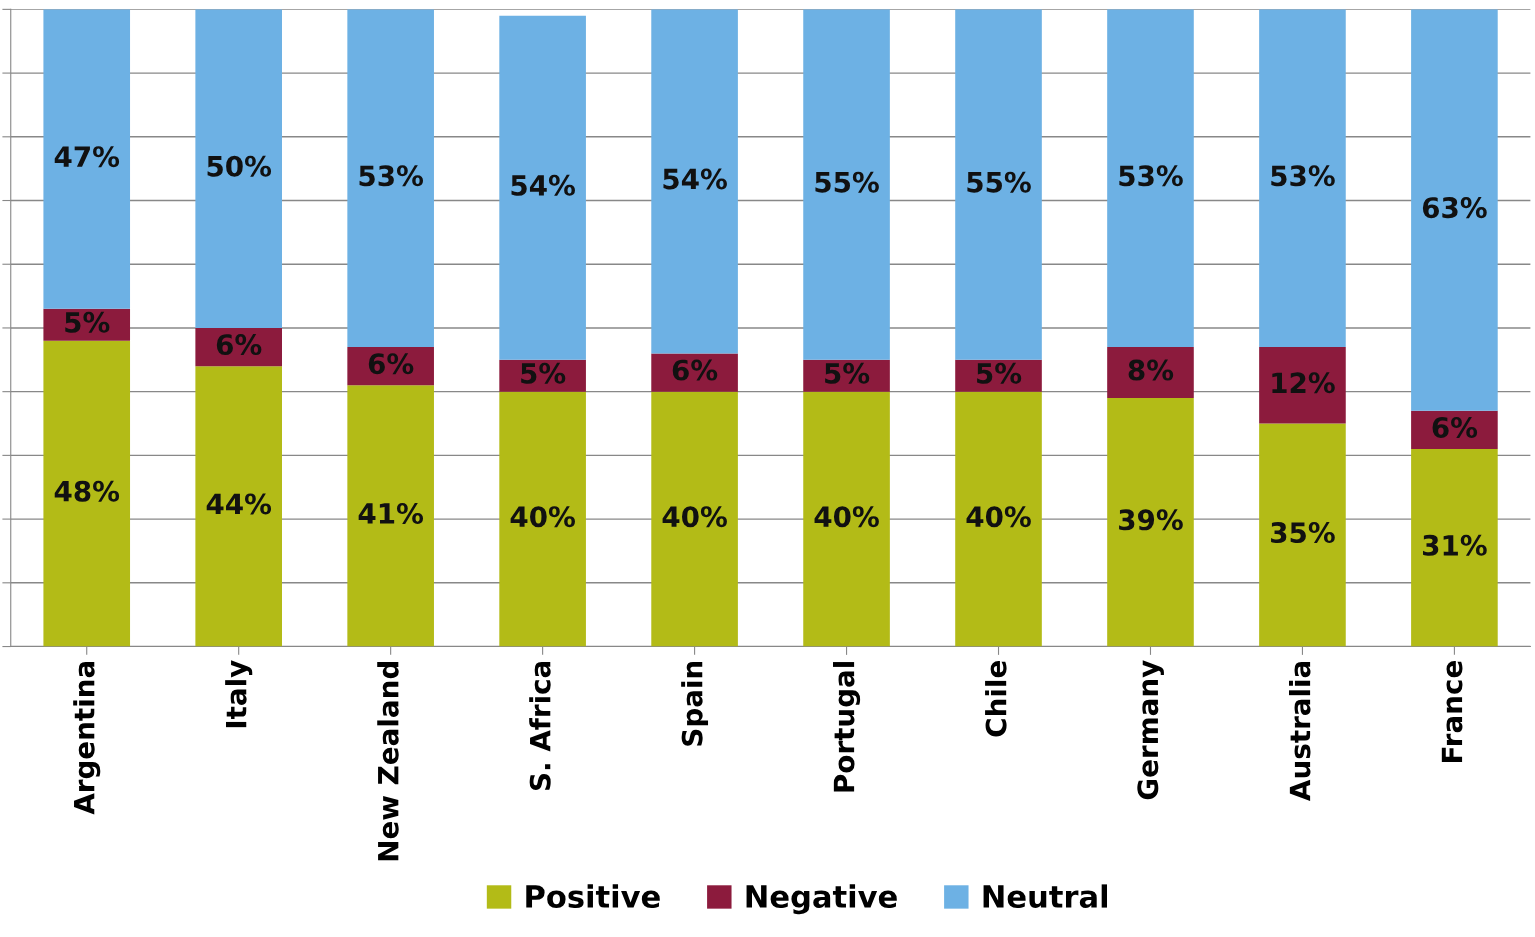  I want to click on x-tick-label: Germany, so click(1150, 730).